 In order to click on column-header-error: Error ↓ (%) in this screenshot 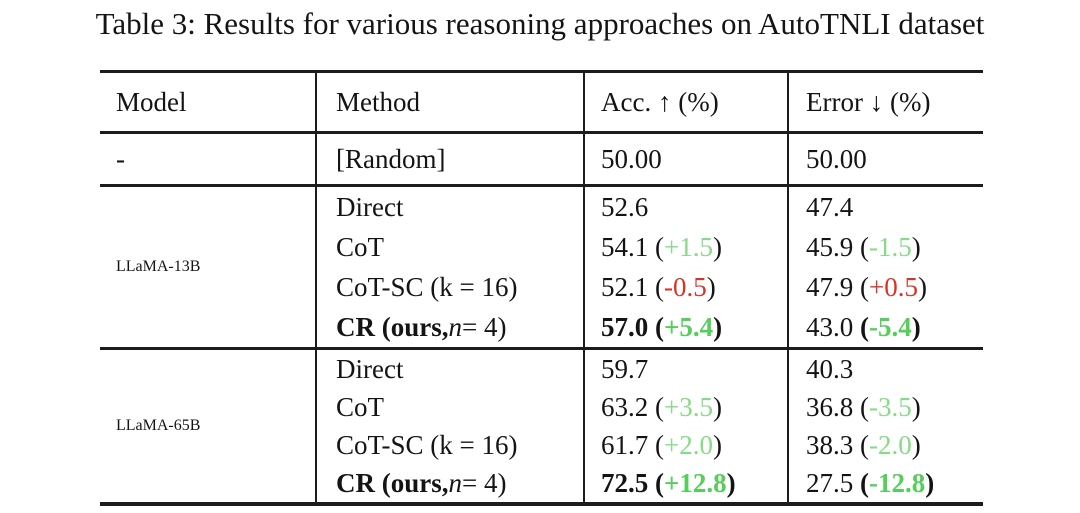, I will do `click(885, 102)`.